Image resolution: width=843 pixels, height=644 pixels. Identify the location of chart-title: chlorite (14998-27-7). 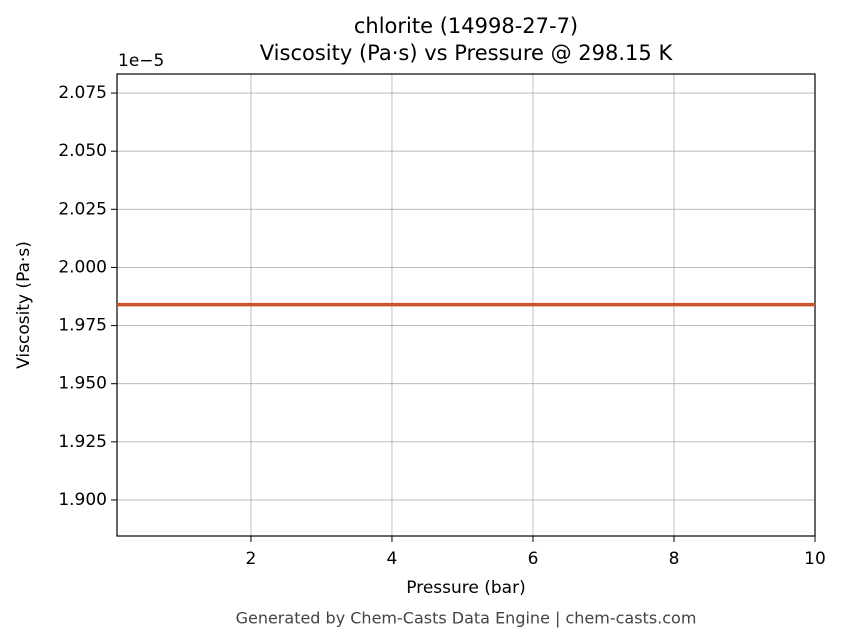
(466, 26).